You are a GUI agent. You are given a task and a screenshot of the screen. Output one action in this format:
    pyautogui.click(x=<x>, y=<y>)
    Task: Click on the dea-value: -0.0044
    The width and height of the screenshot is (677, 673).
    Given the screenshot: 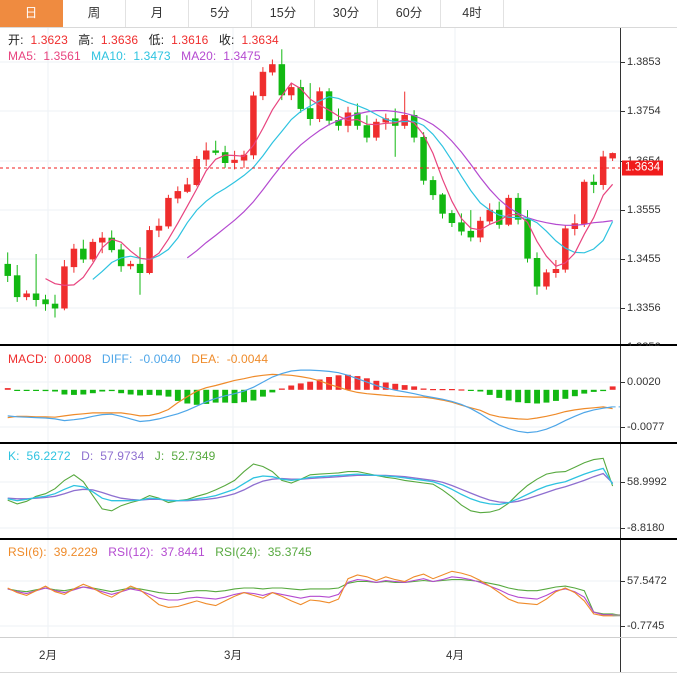 What is the action you would take?
    pyautogui.click(x=247, y=359)
    